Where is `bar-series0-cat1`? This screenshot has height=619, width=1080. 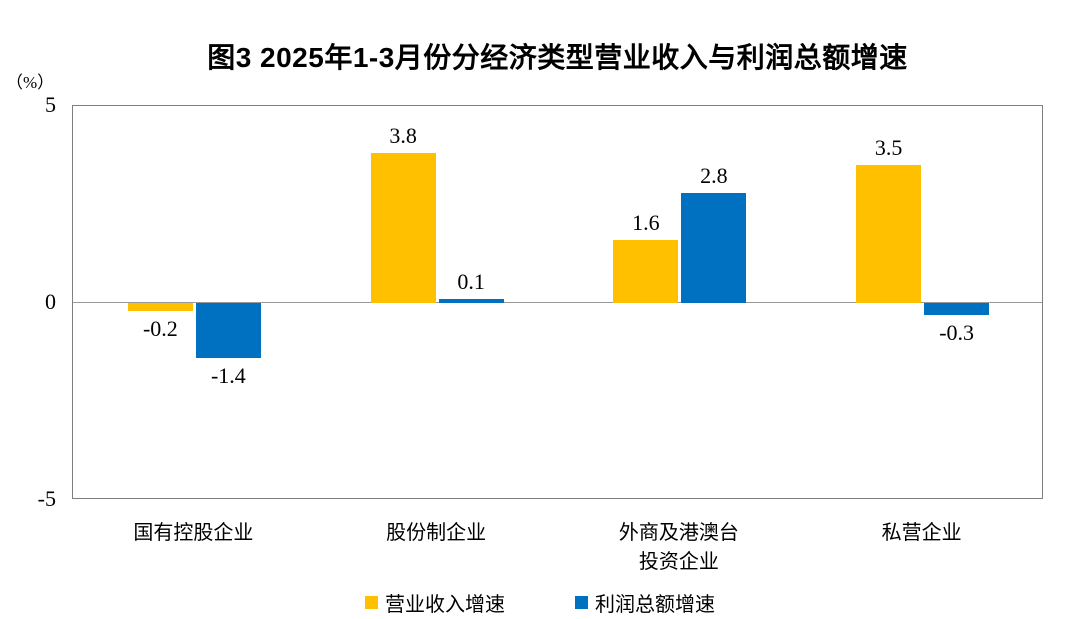 bar-series0-cat1 is located at coordinates (403, 228).